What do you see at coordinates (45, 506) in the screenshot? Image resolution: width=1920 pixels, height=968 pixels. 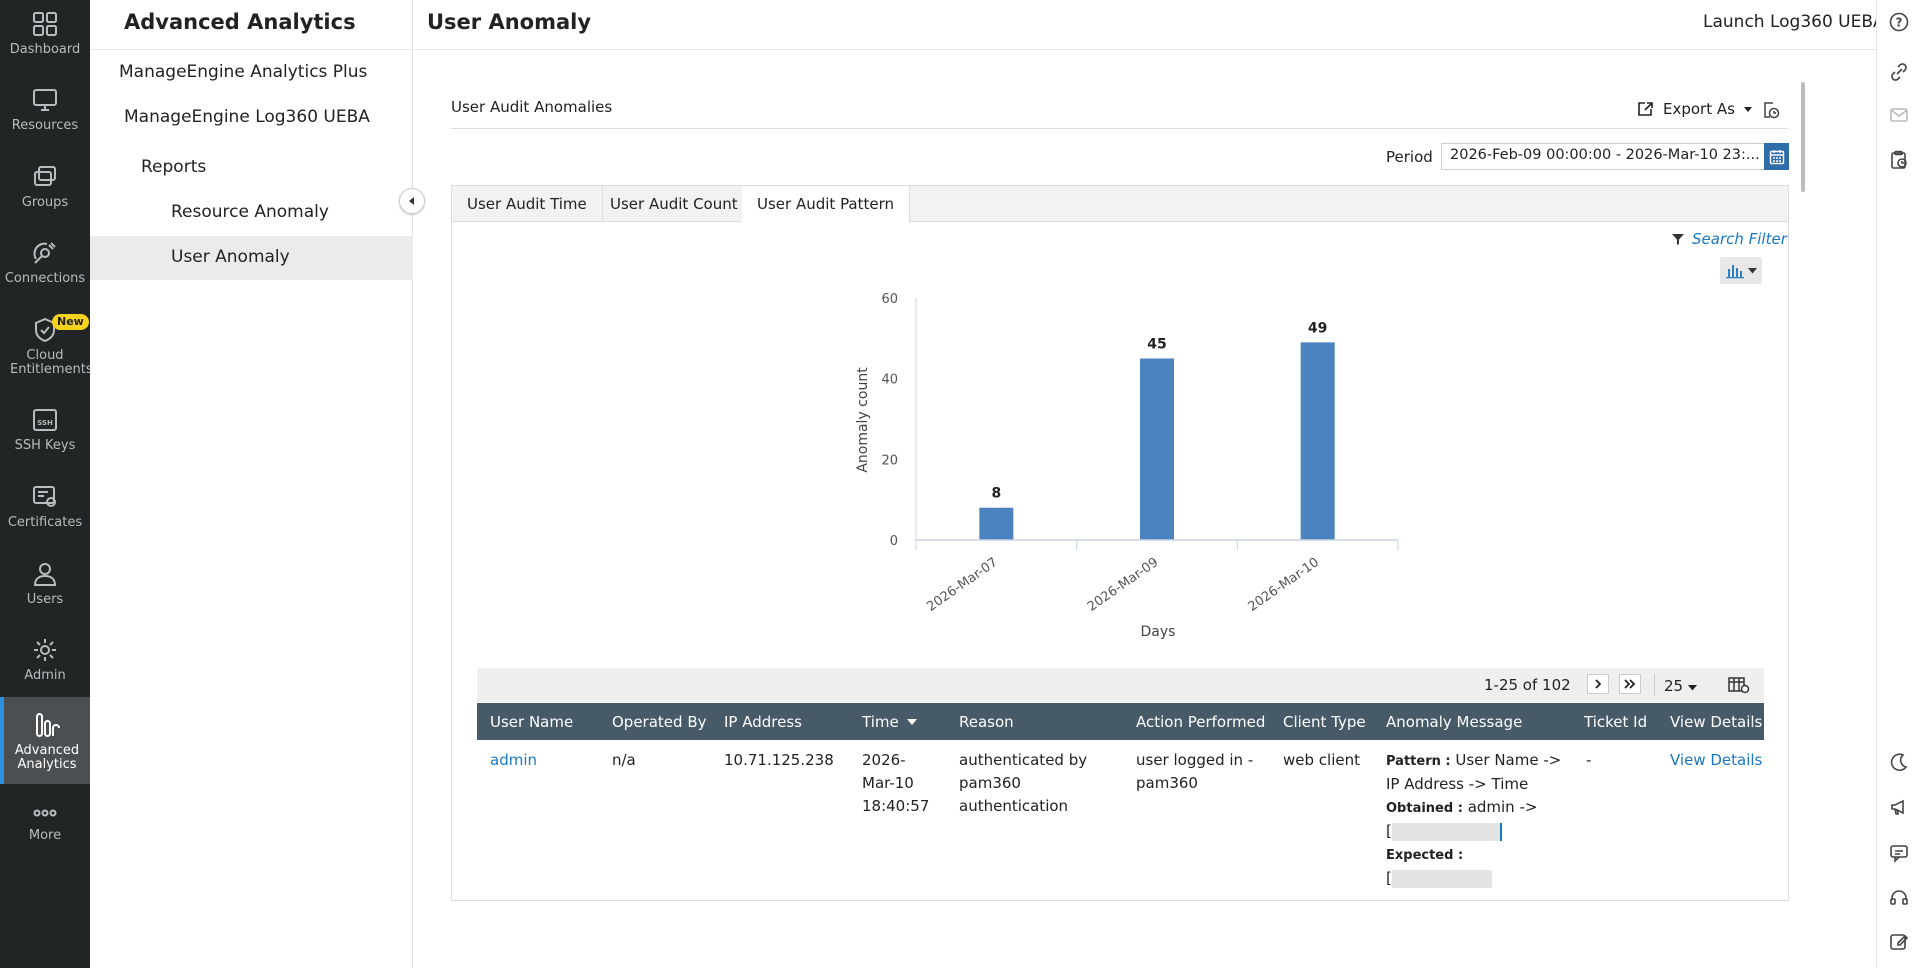 I see `rail-item-certificates: Certificates` at bounding box center [45, 506].